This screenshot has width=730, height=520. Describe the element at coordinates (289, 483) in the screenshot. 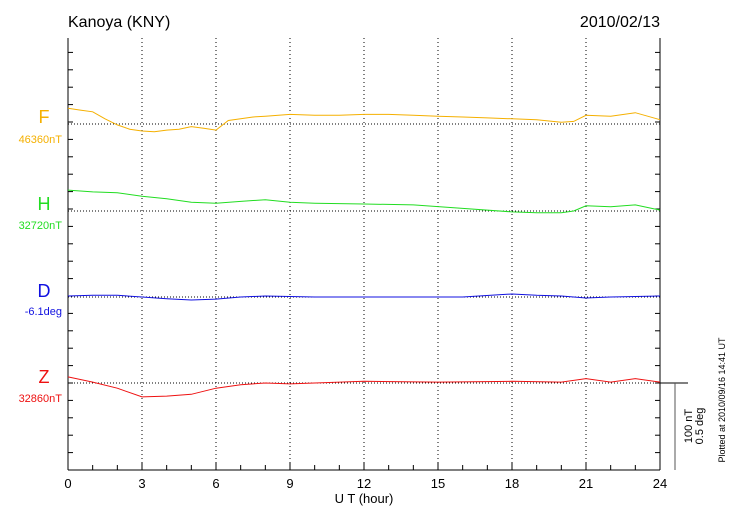

I see `x-tick-label: 9` at that location.